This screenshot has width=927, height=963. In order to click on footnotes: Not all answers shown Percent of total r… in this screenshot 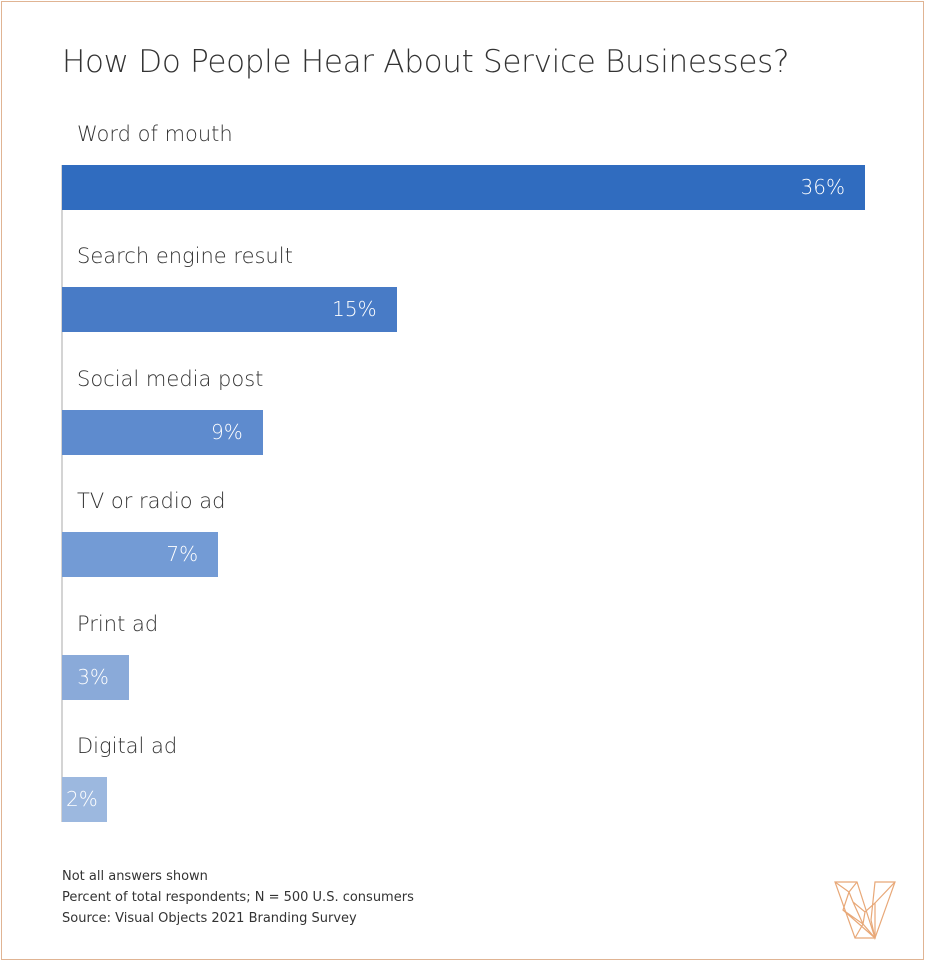, I will do `click(238, 897)`.